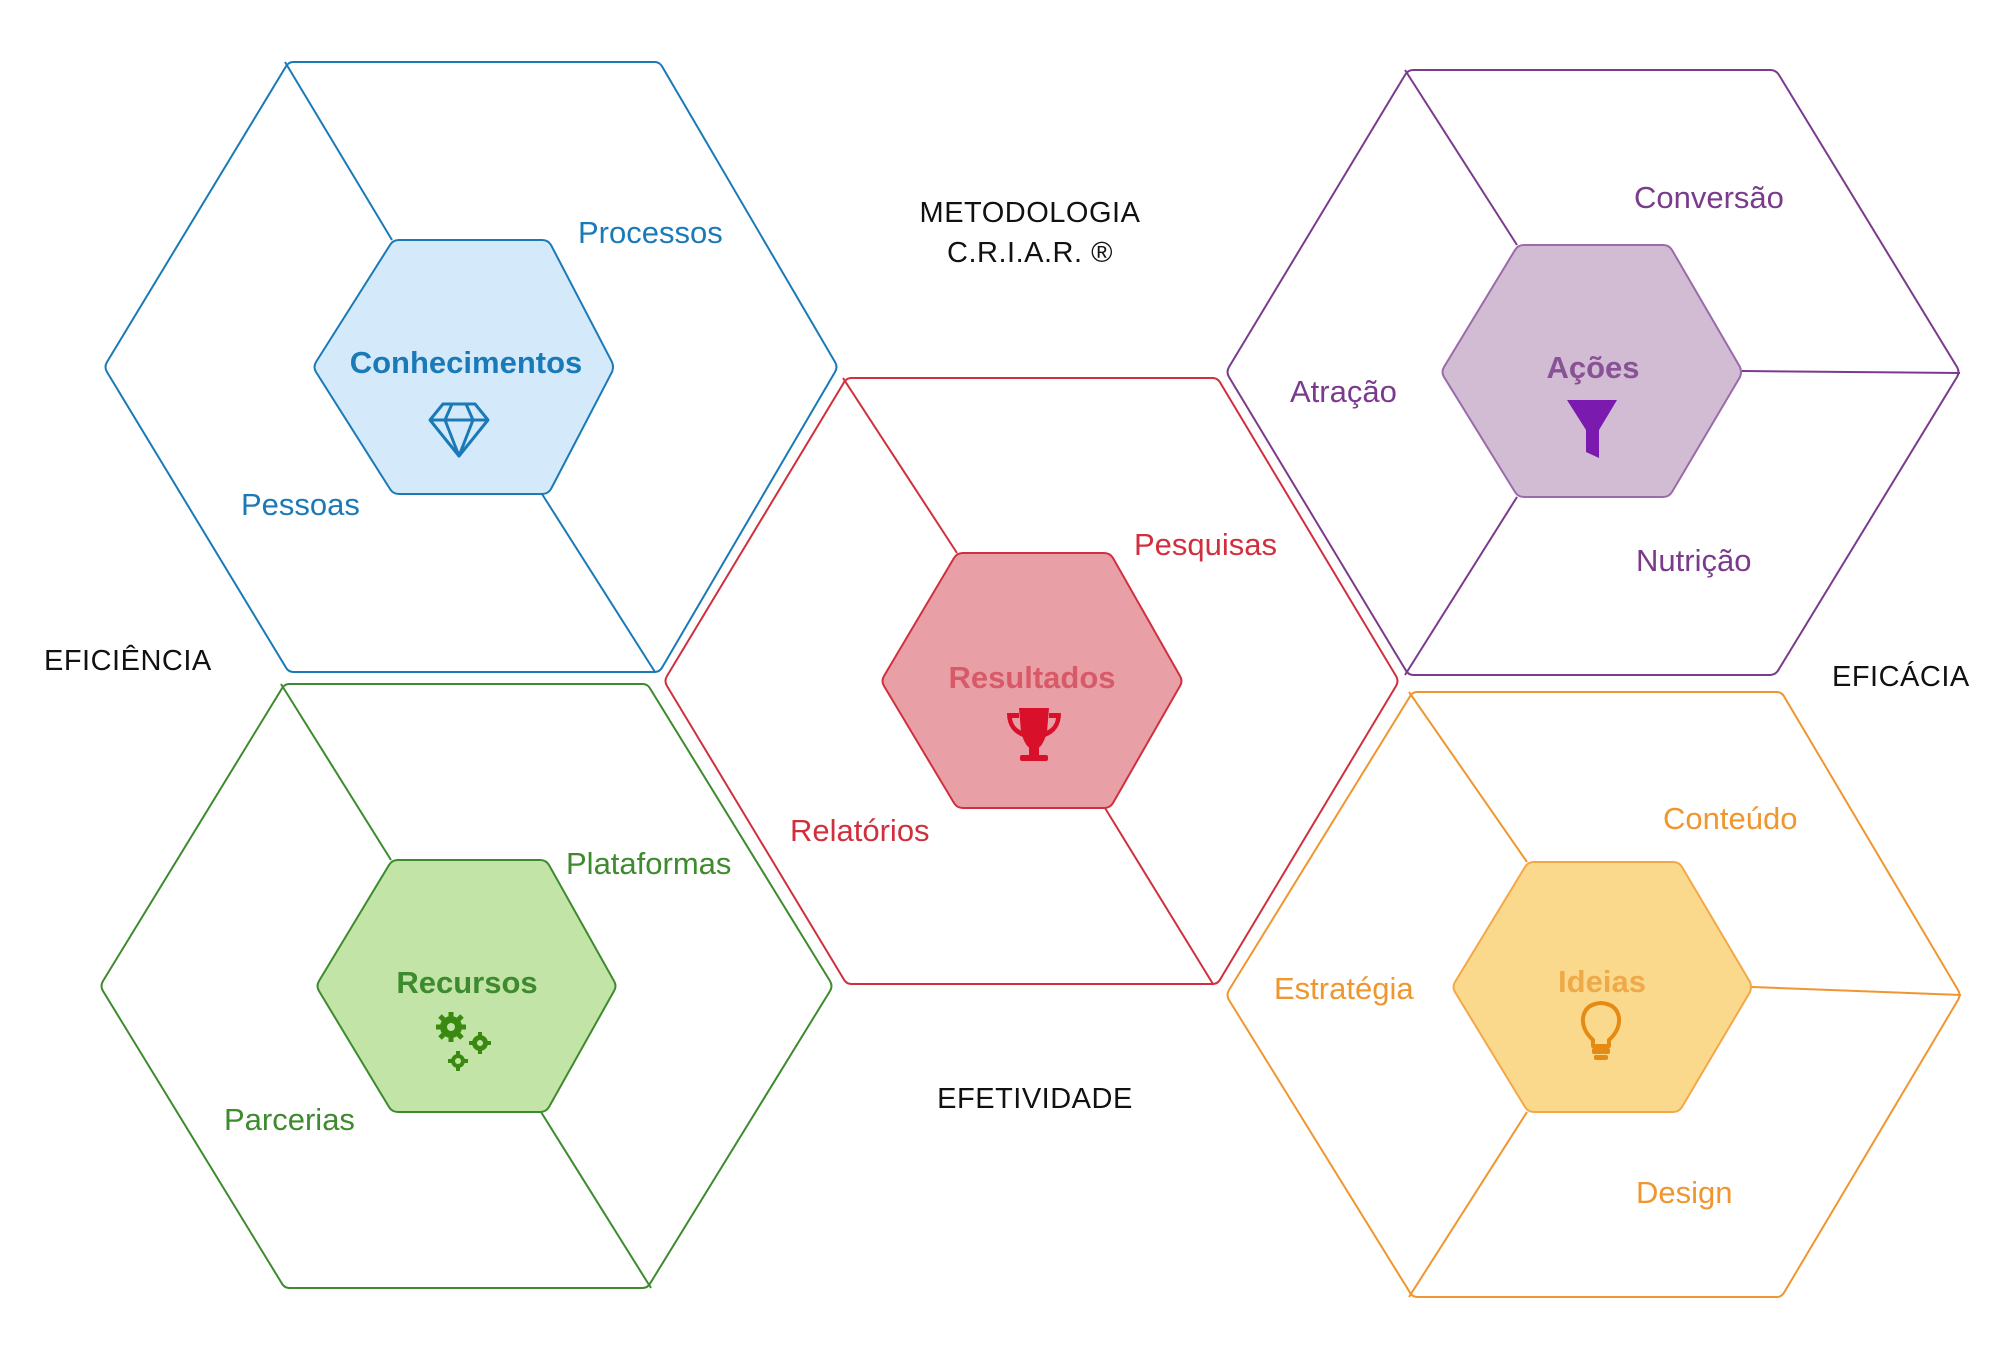  What do you see at coordinates (1034, 734) in the screenshot?
I see `trophy-icon` at bounding box center [1034, 734].